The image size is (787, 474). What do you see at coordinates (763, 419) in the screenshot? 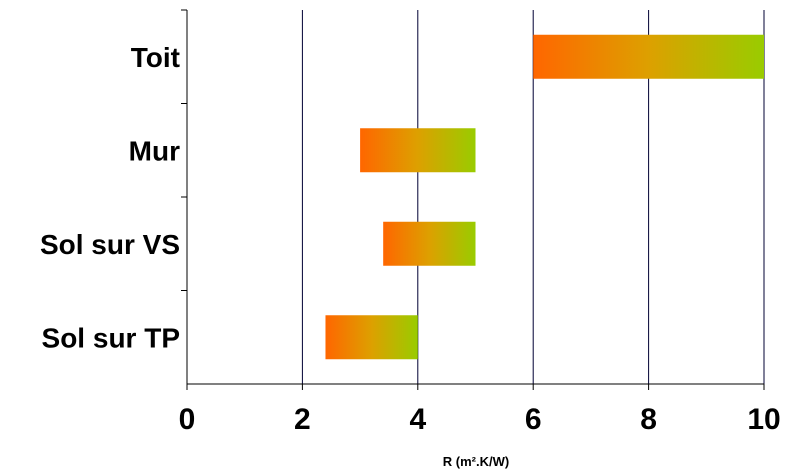
I see `x-tick-label: 10` at bounding box center [763, 419].